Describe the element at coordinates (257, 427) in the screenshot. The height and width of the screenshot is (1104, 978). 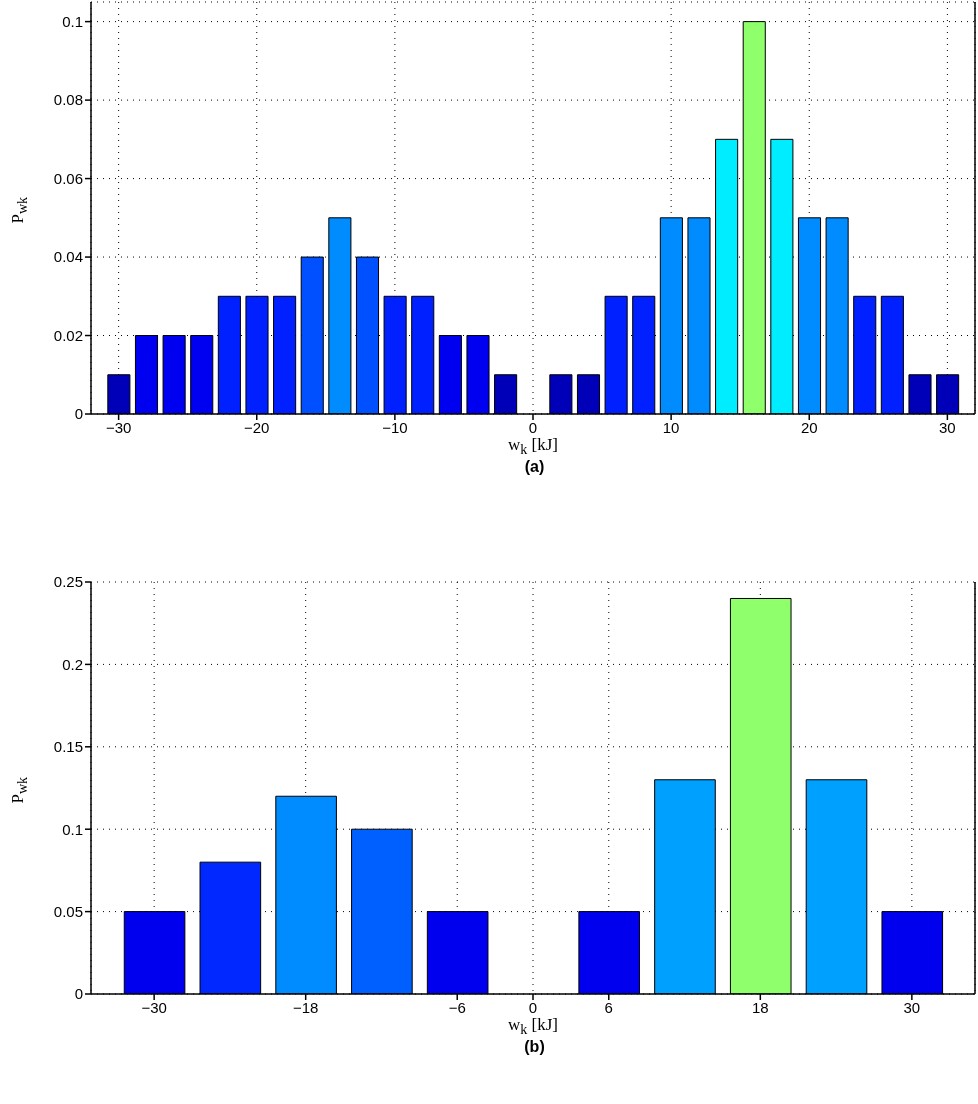
I see `x-tick-label: −20` at that location.